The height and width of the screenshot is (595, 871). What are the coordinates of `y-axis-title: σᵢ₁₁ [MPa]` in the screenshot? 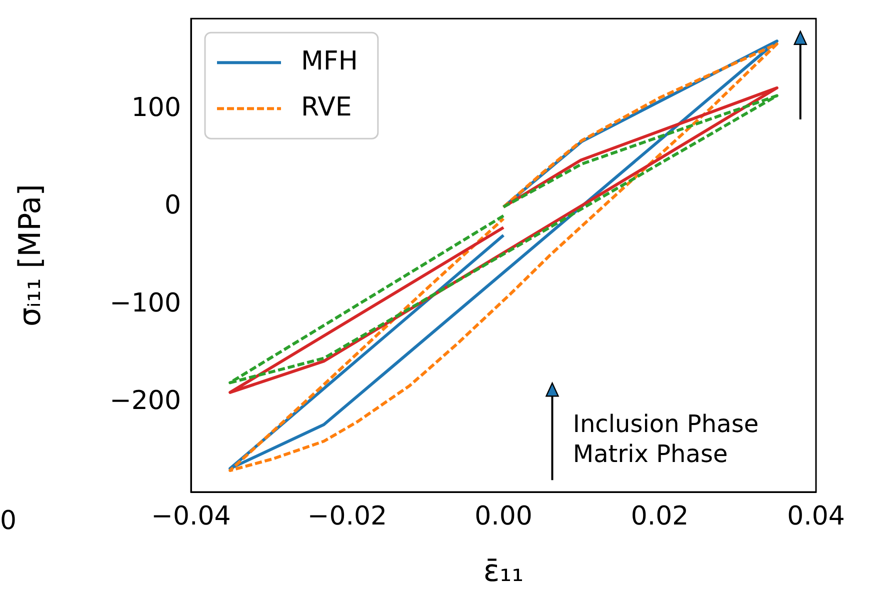 It's located at (30, 255).